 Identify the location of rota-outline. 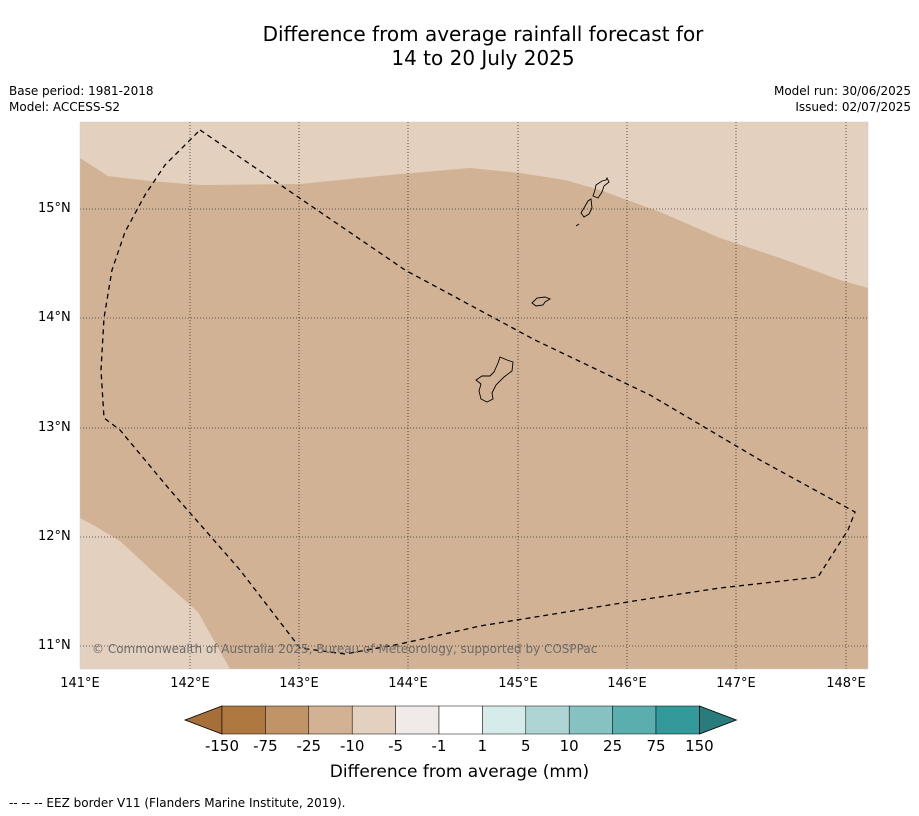
(541, 301).